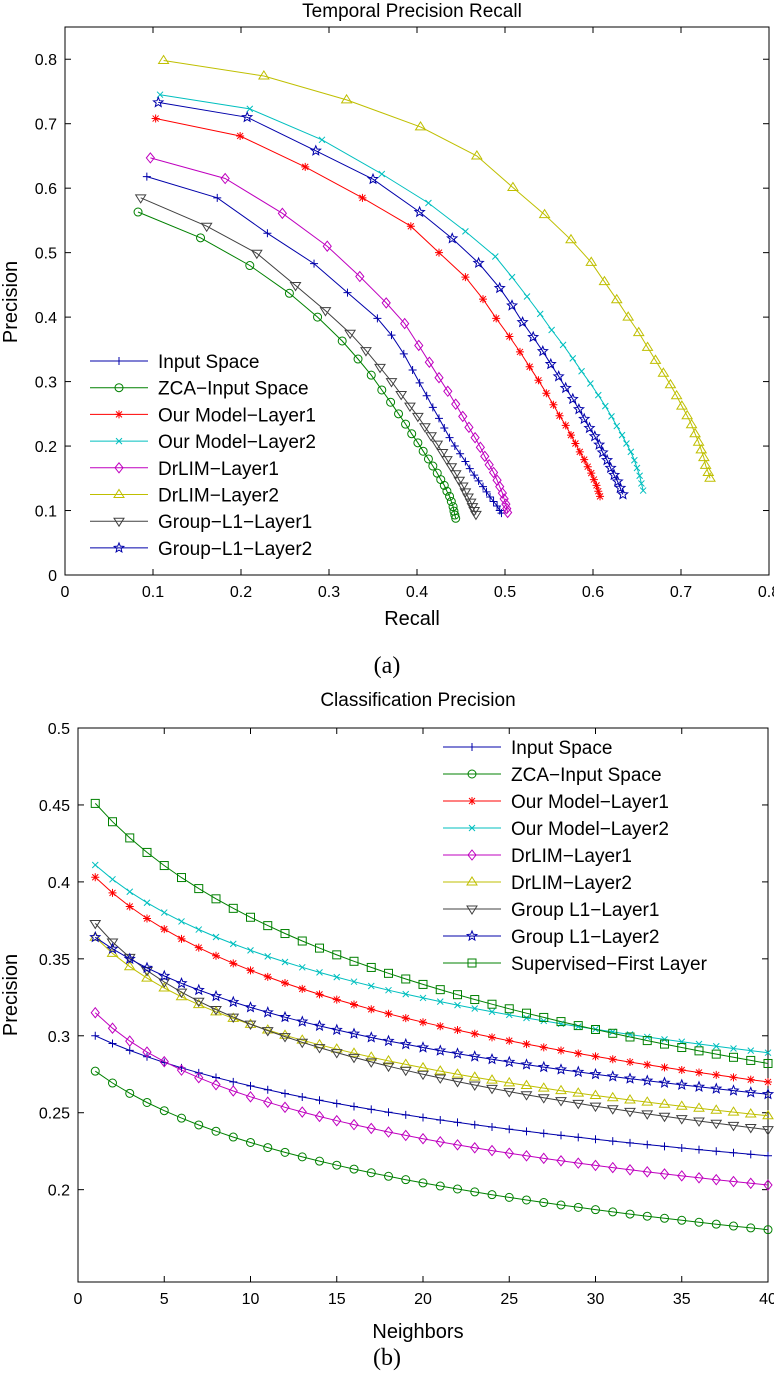  Describe the element at coordinates (184, 496) in the screenshot. I see `legend-item-drlim-layer2: DrLIM−Layer2` at that location.